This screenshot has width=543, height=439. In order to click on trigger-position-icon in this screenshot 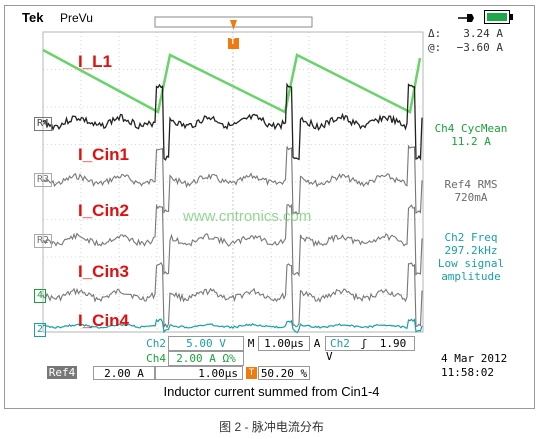, I will do `click(233, 34)`.